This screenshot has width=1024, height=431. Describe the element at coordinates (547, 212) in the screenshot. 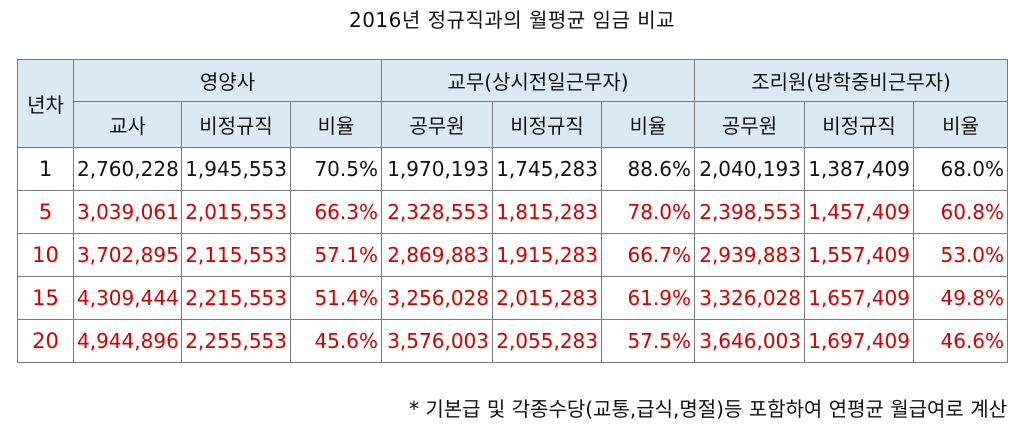

I see `wage-cell: 1,815,283` at that location.